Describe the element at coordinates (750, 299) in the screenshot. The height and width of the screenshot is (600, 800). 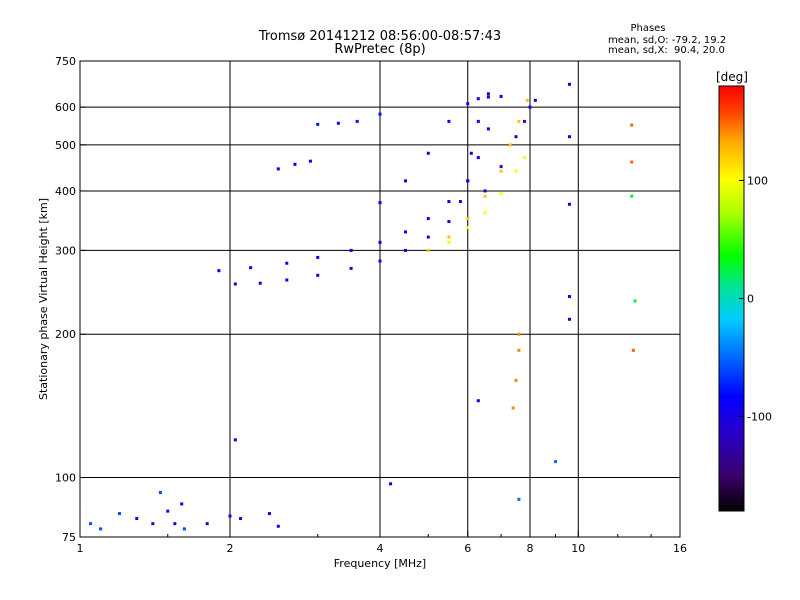
I see `colorbar-tick-label: 0` at that location.